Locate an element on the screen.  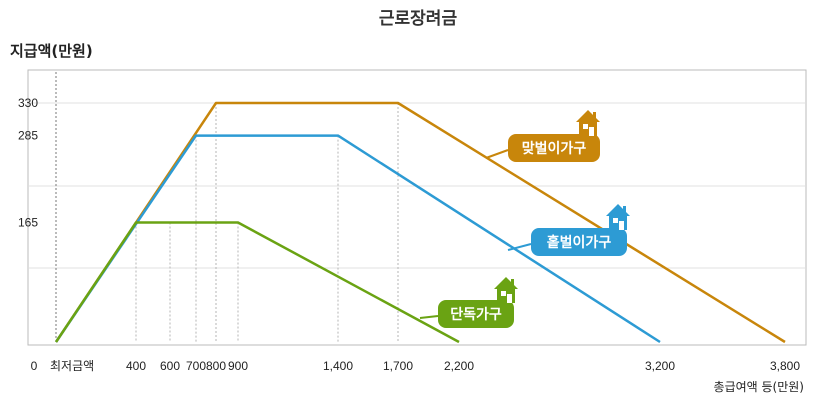
legend-badge: 맞벌이가구 is located at coordinates (542, 136).